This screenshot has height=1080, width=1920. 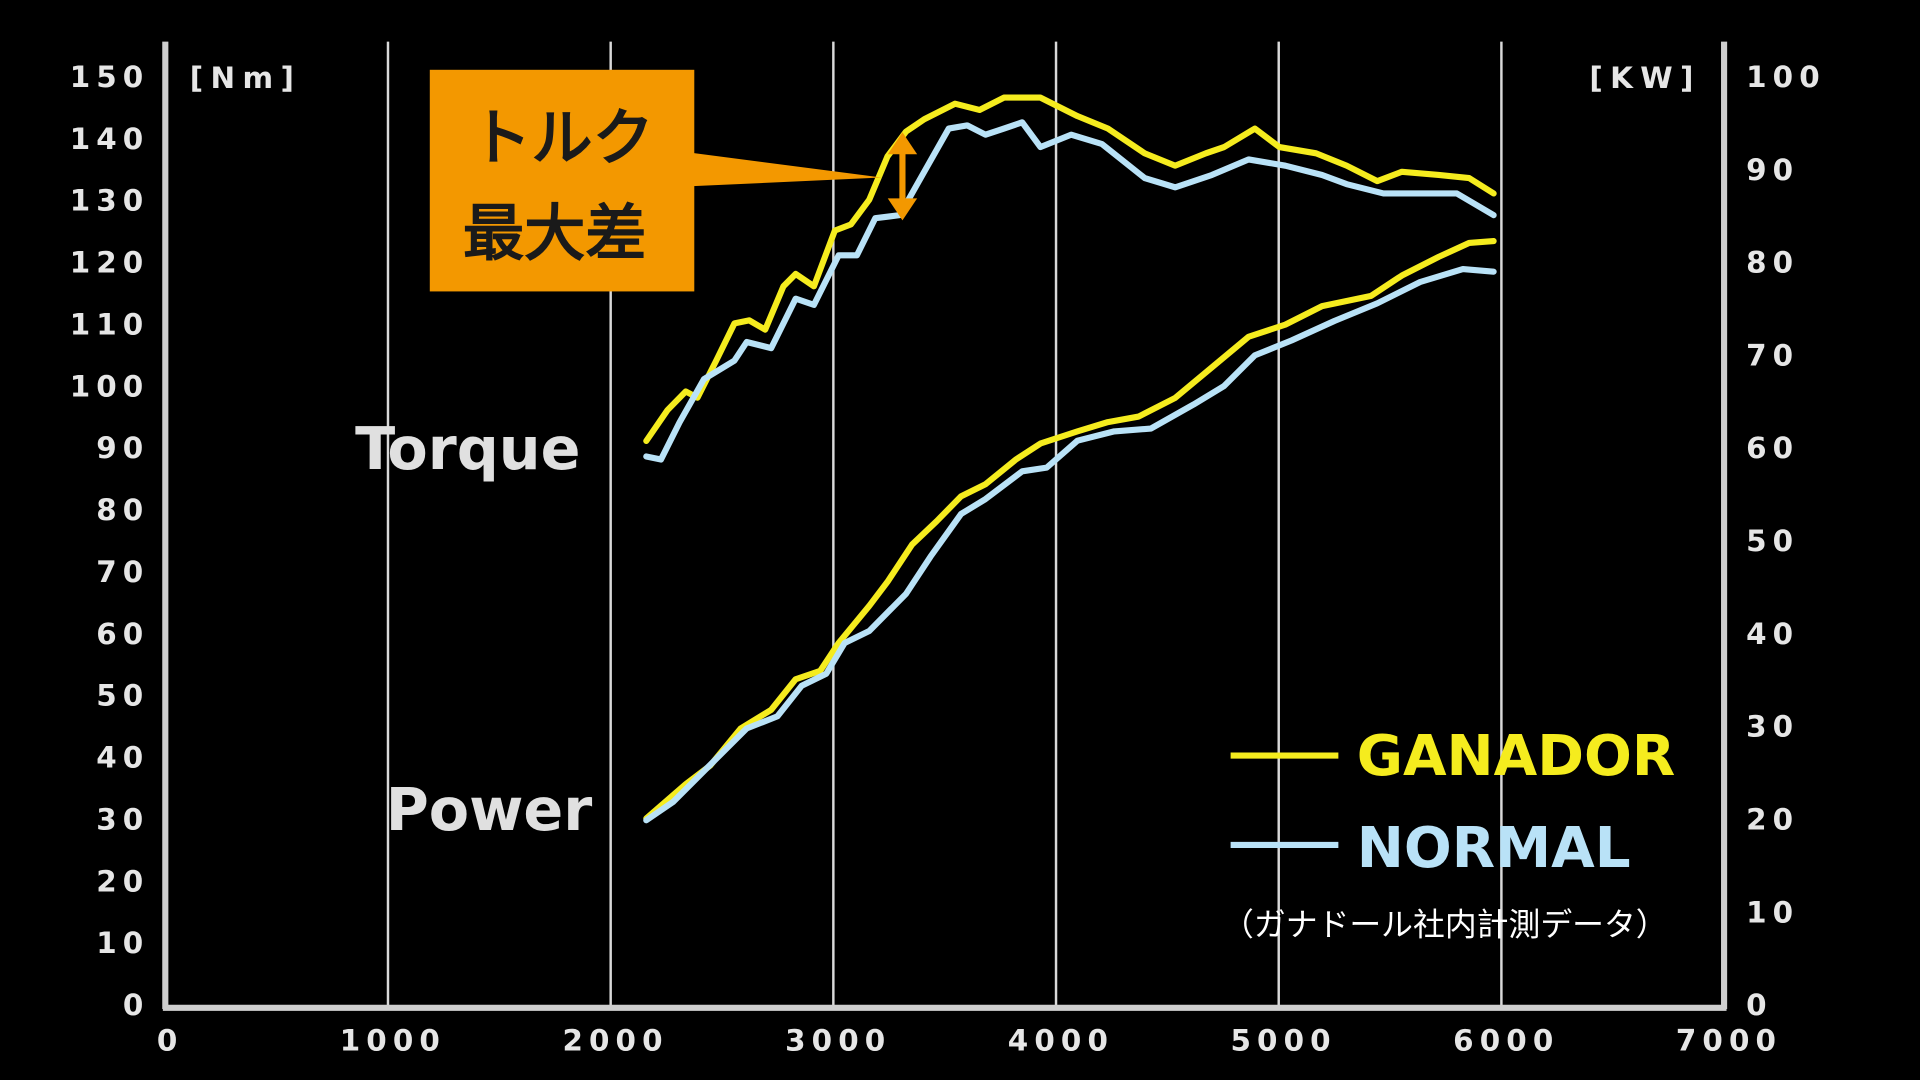 What do you see at coordinates (245, 78) in the screenshot?
I see `left-unit-label: [Nm]` at bounding box center [245, 78].